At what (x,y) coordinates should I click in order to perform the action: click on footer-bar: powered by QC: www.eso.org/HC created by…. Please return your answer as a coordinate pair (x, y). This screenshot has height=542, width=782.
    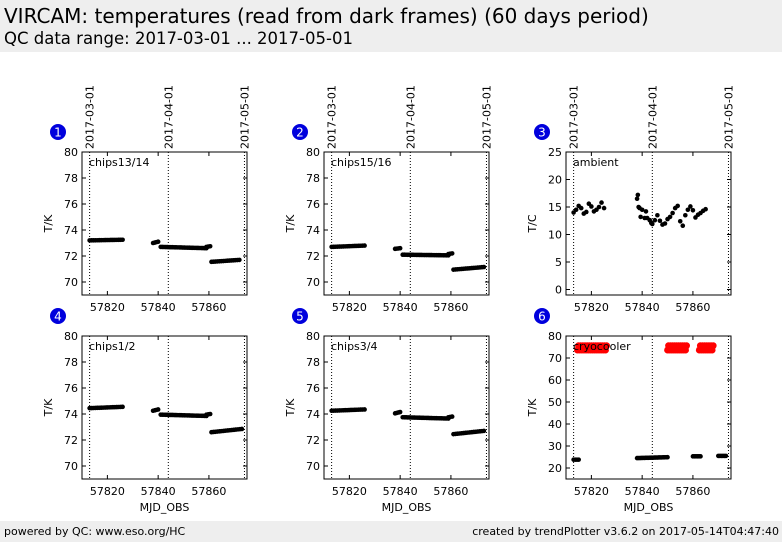
    Looking at the image, I should click on (391, 531).